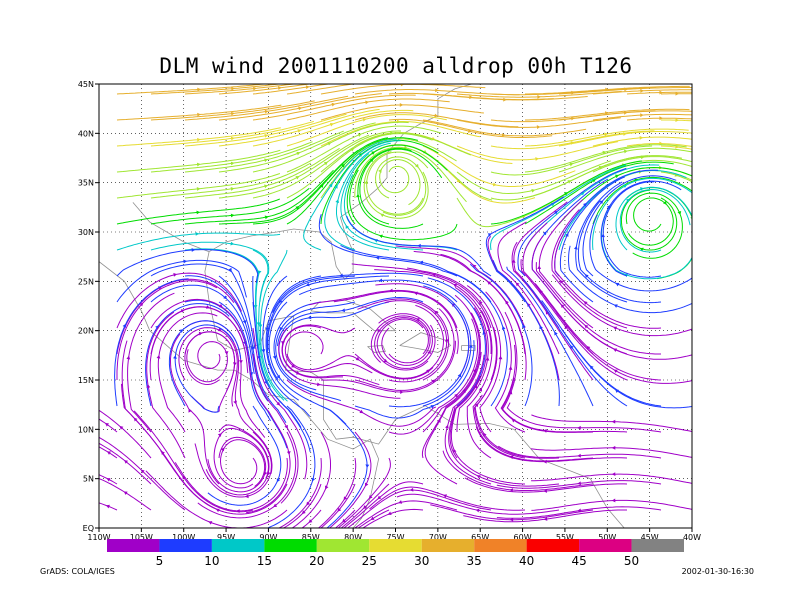 This screenshot has width=792, height=612. Describe the element at coordinates (88, 306) in the screenshot. I see `y-axis-ticks: EQ 5N 10N 15N 20N 25N 30N 35N 40N 45N` at that location.